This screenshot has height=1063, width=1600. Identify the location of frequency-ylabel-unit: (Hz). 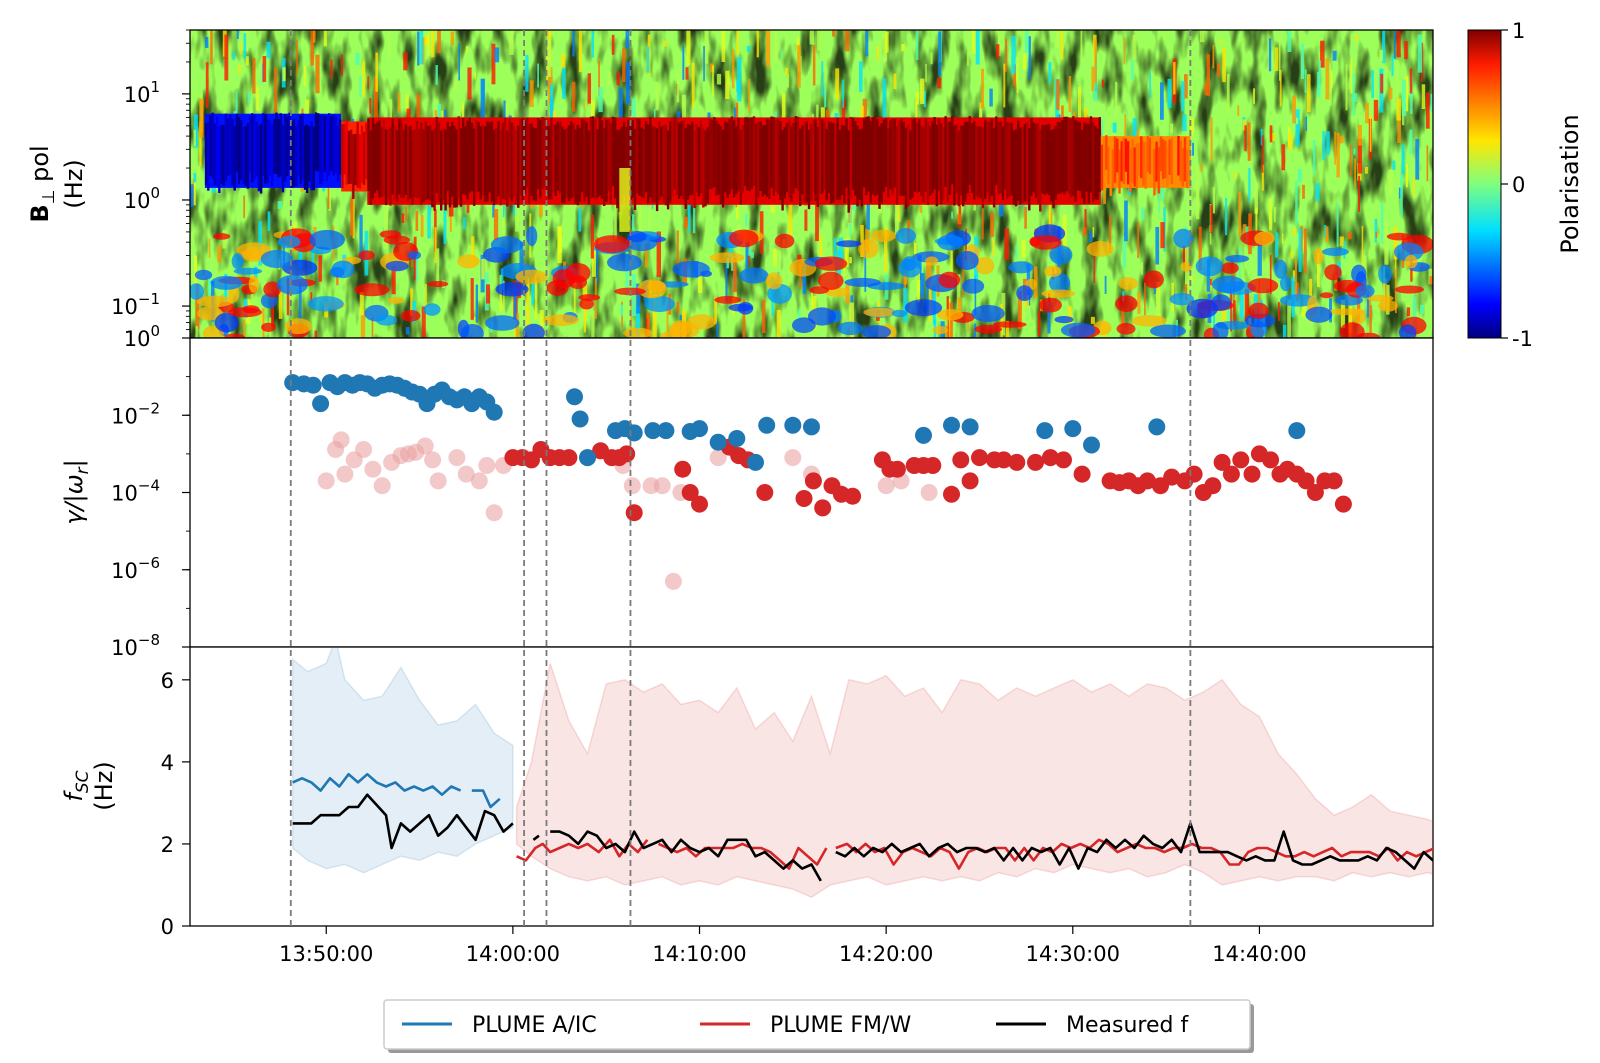
(104, 785).